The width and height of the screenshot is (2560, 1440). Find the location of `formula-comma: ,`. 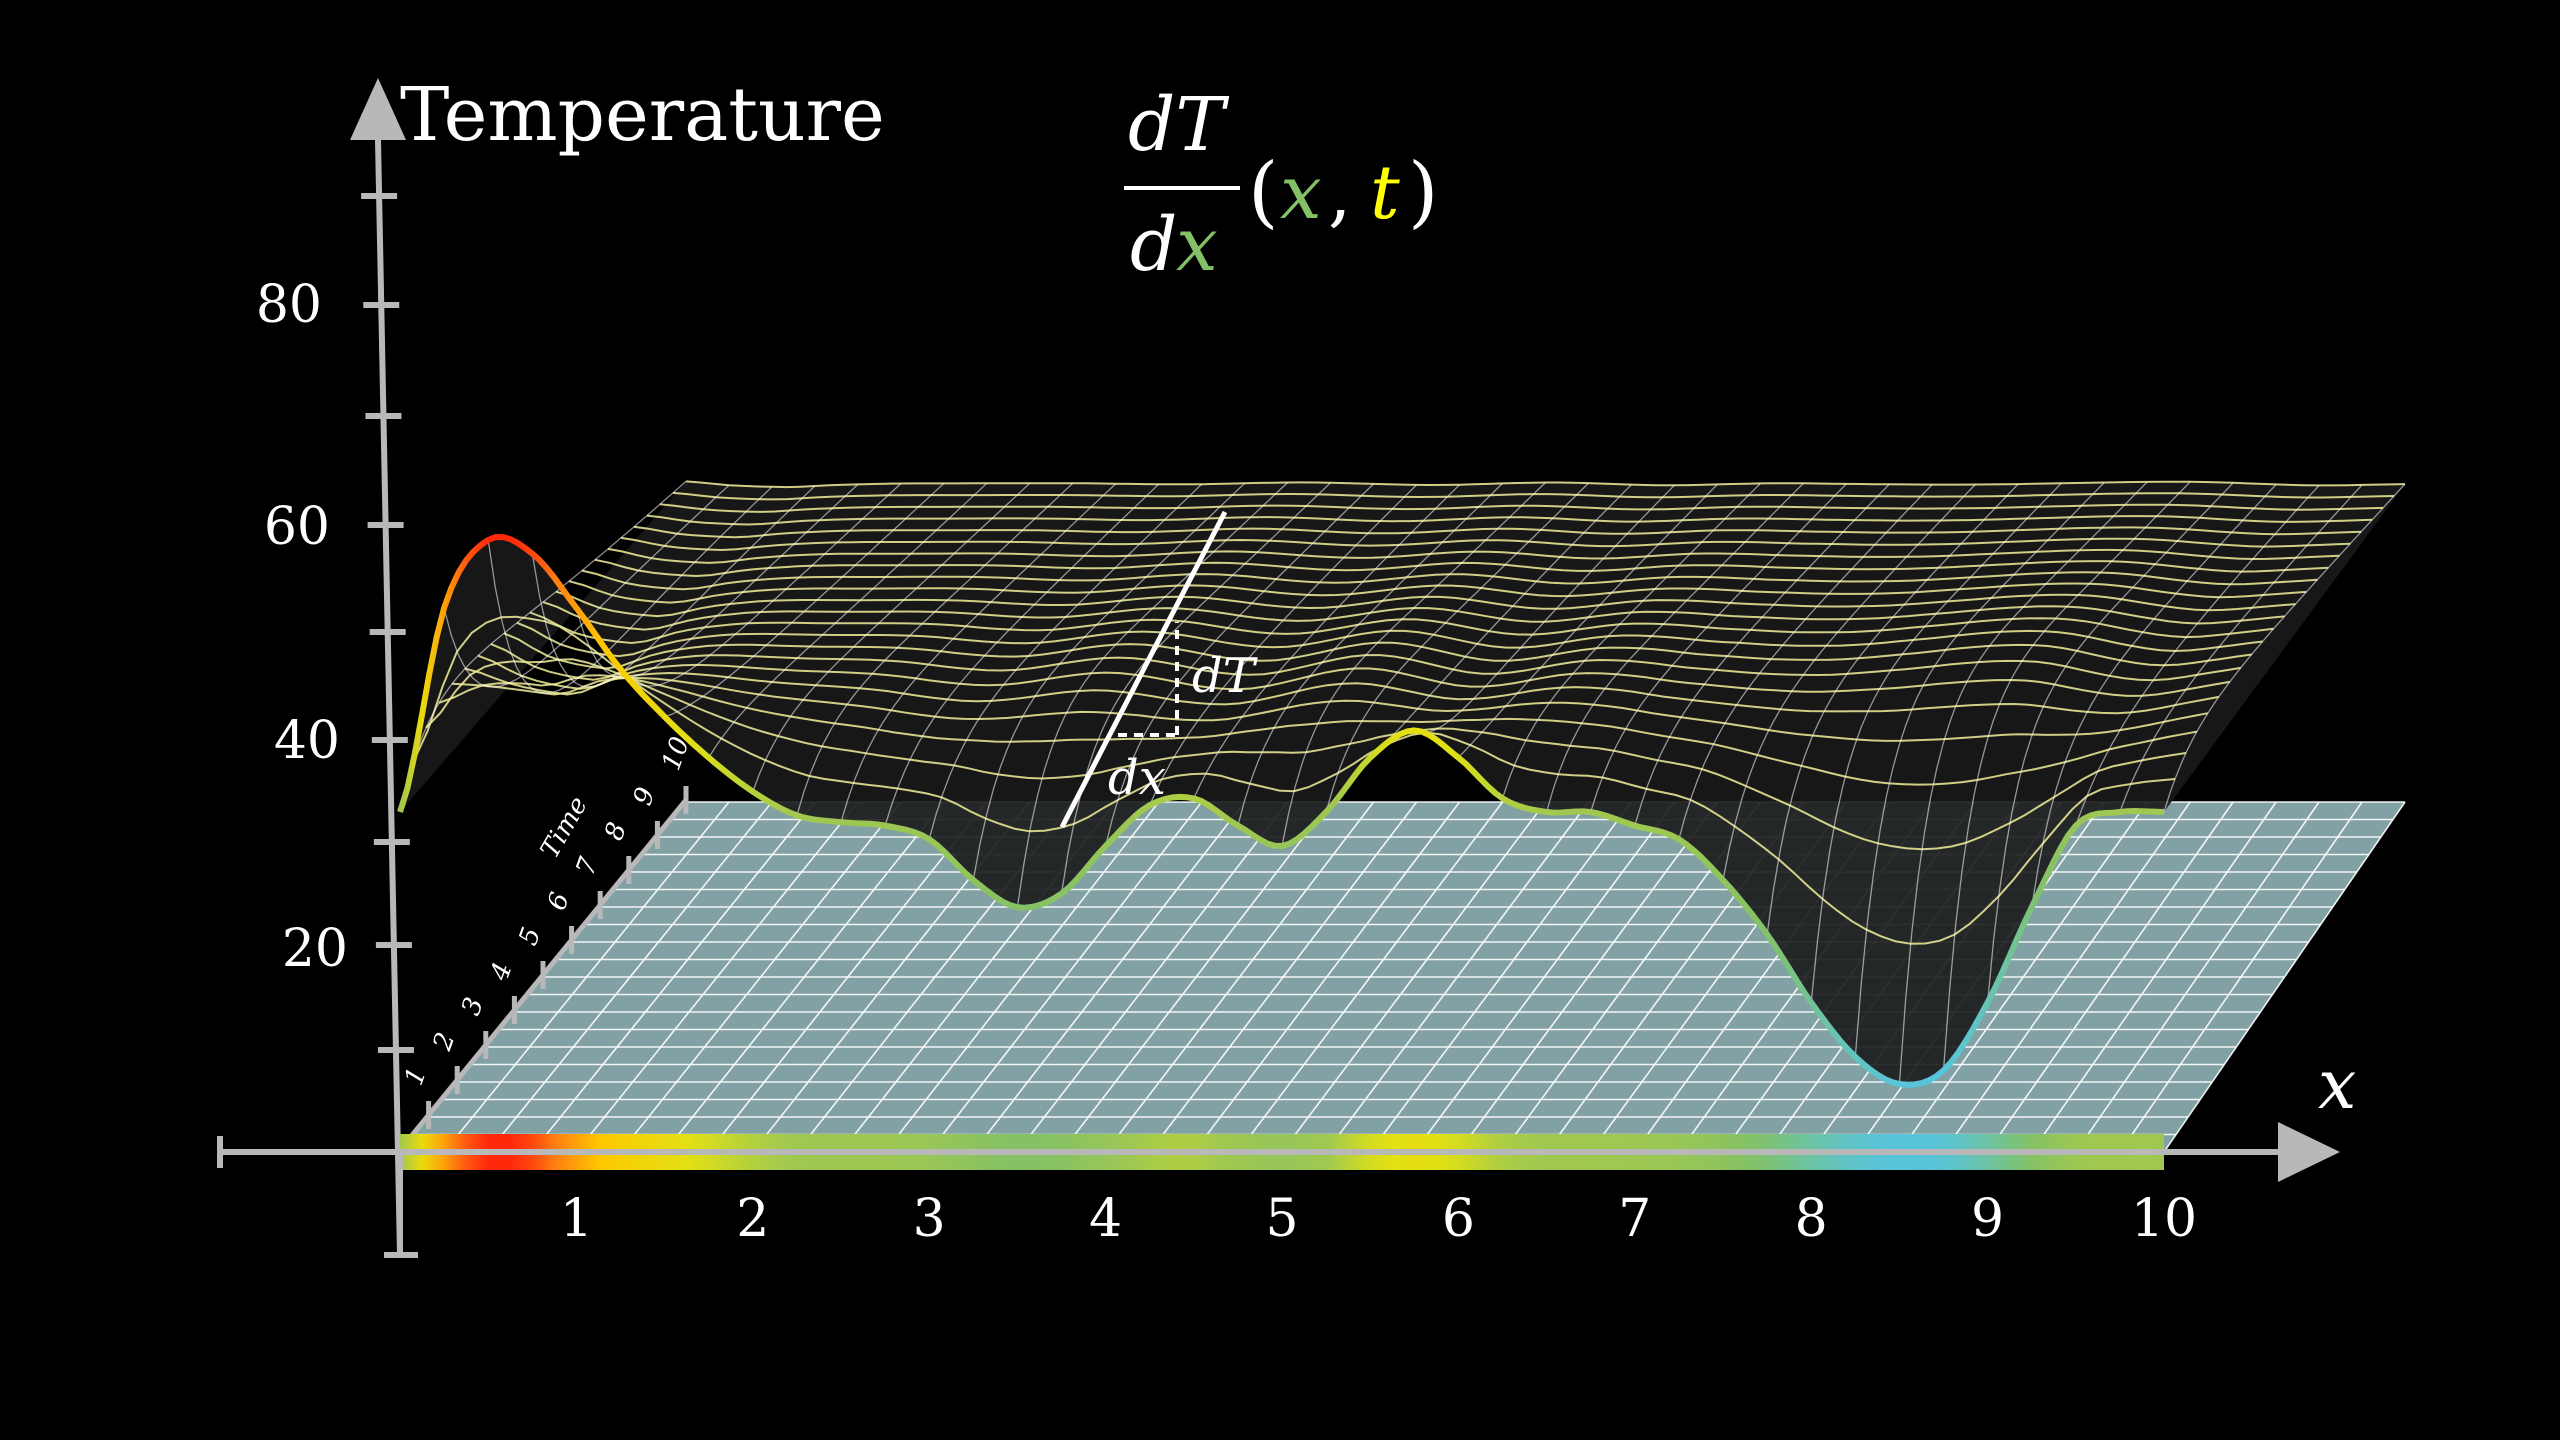

formula-comma: , is located at coordinates (1340, 193).